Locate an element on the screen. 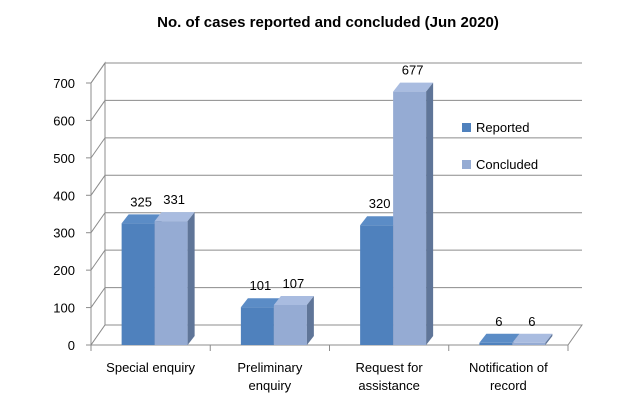  y-tick-label: 100 is located at coordinates (64, 308).